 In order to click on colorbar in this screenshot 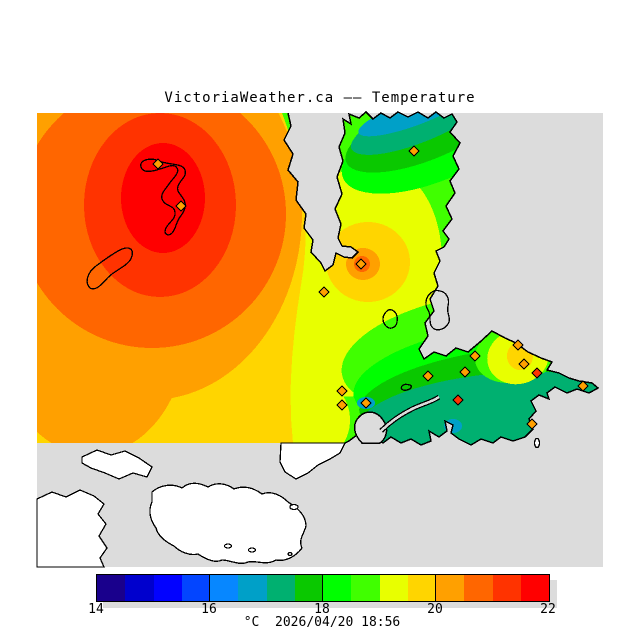, I will do `click(323, 588)`.